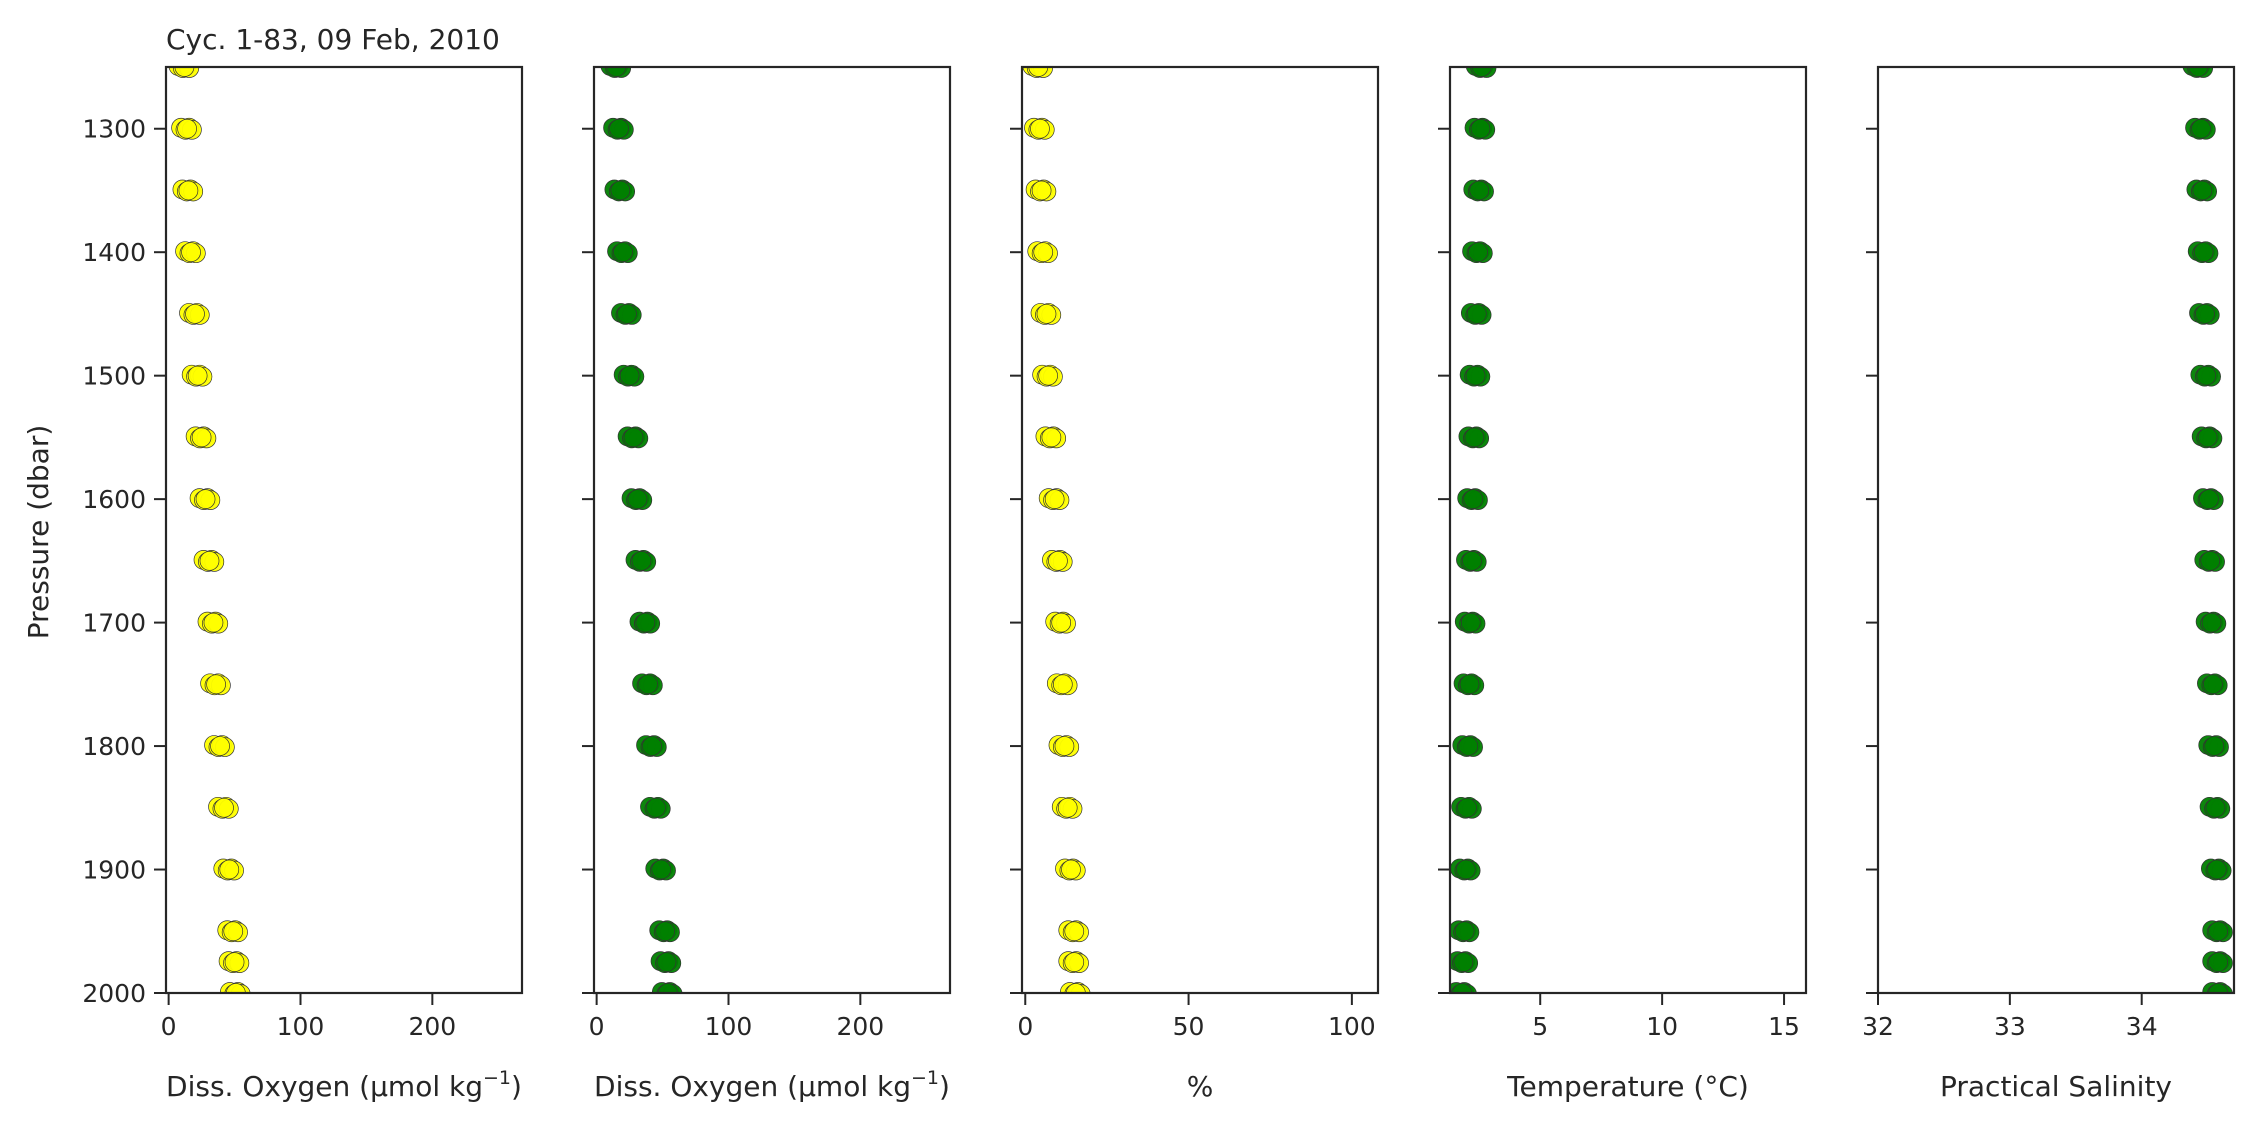 The height and width of the screenshot is (1131, 2258). What do you see at coordinates (114, 376) in the screenshot?
I see `y-tick-label: 1500` at bounding box center [114, 376].